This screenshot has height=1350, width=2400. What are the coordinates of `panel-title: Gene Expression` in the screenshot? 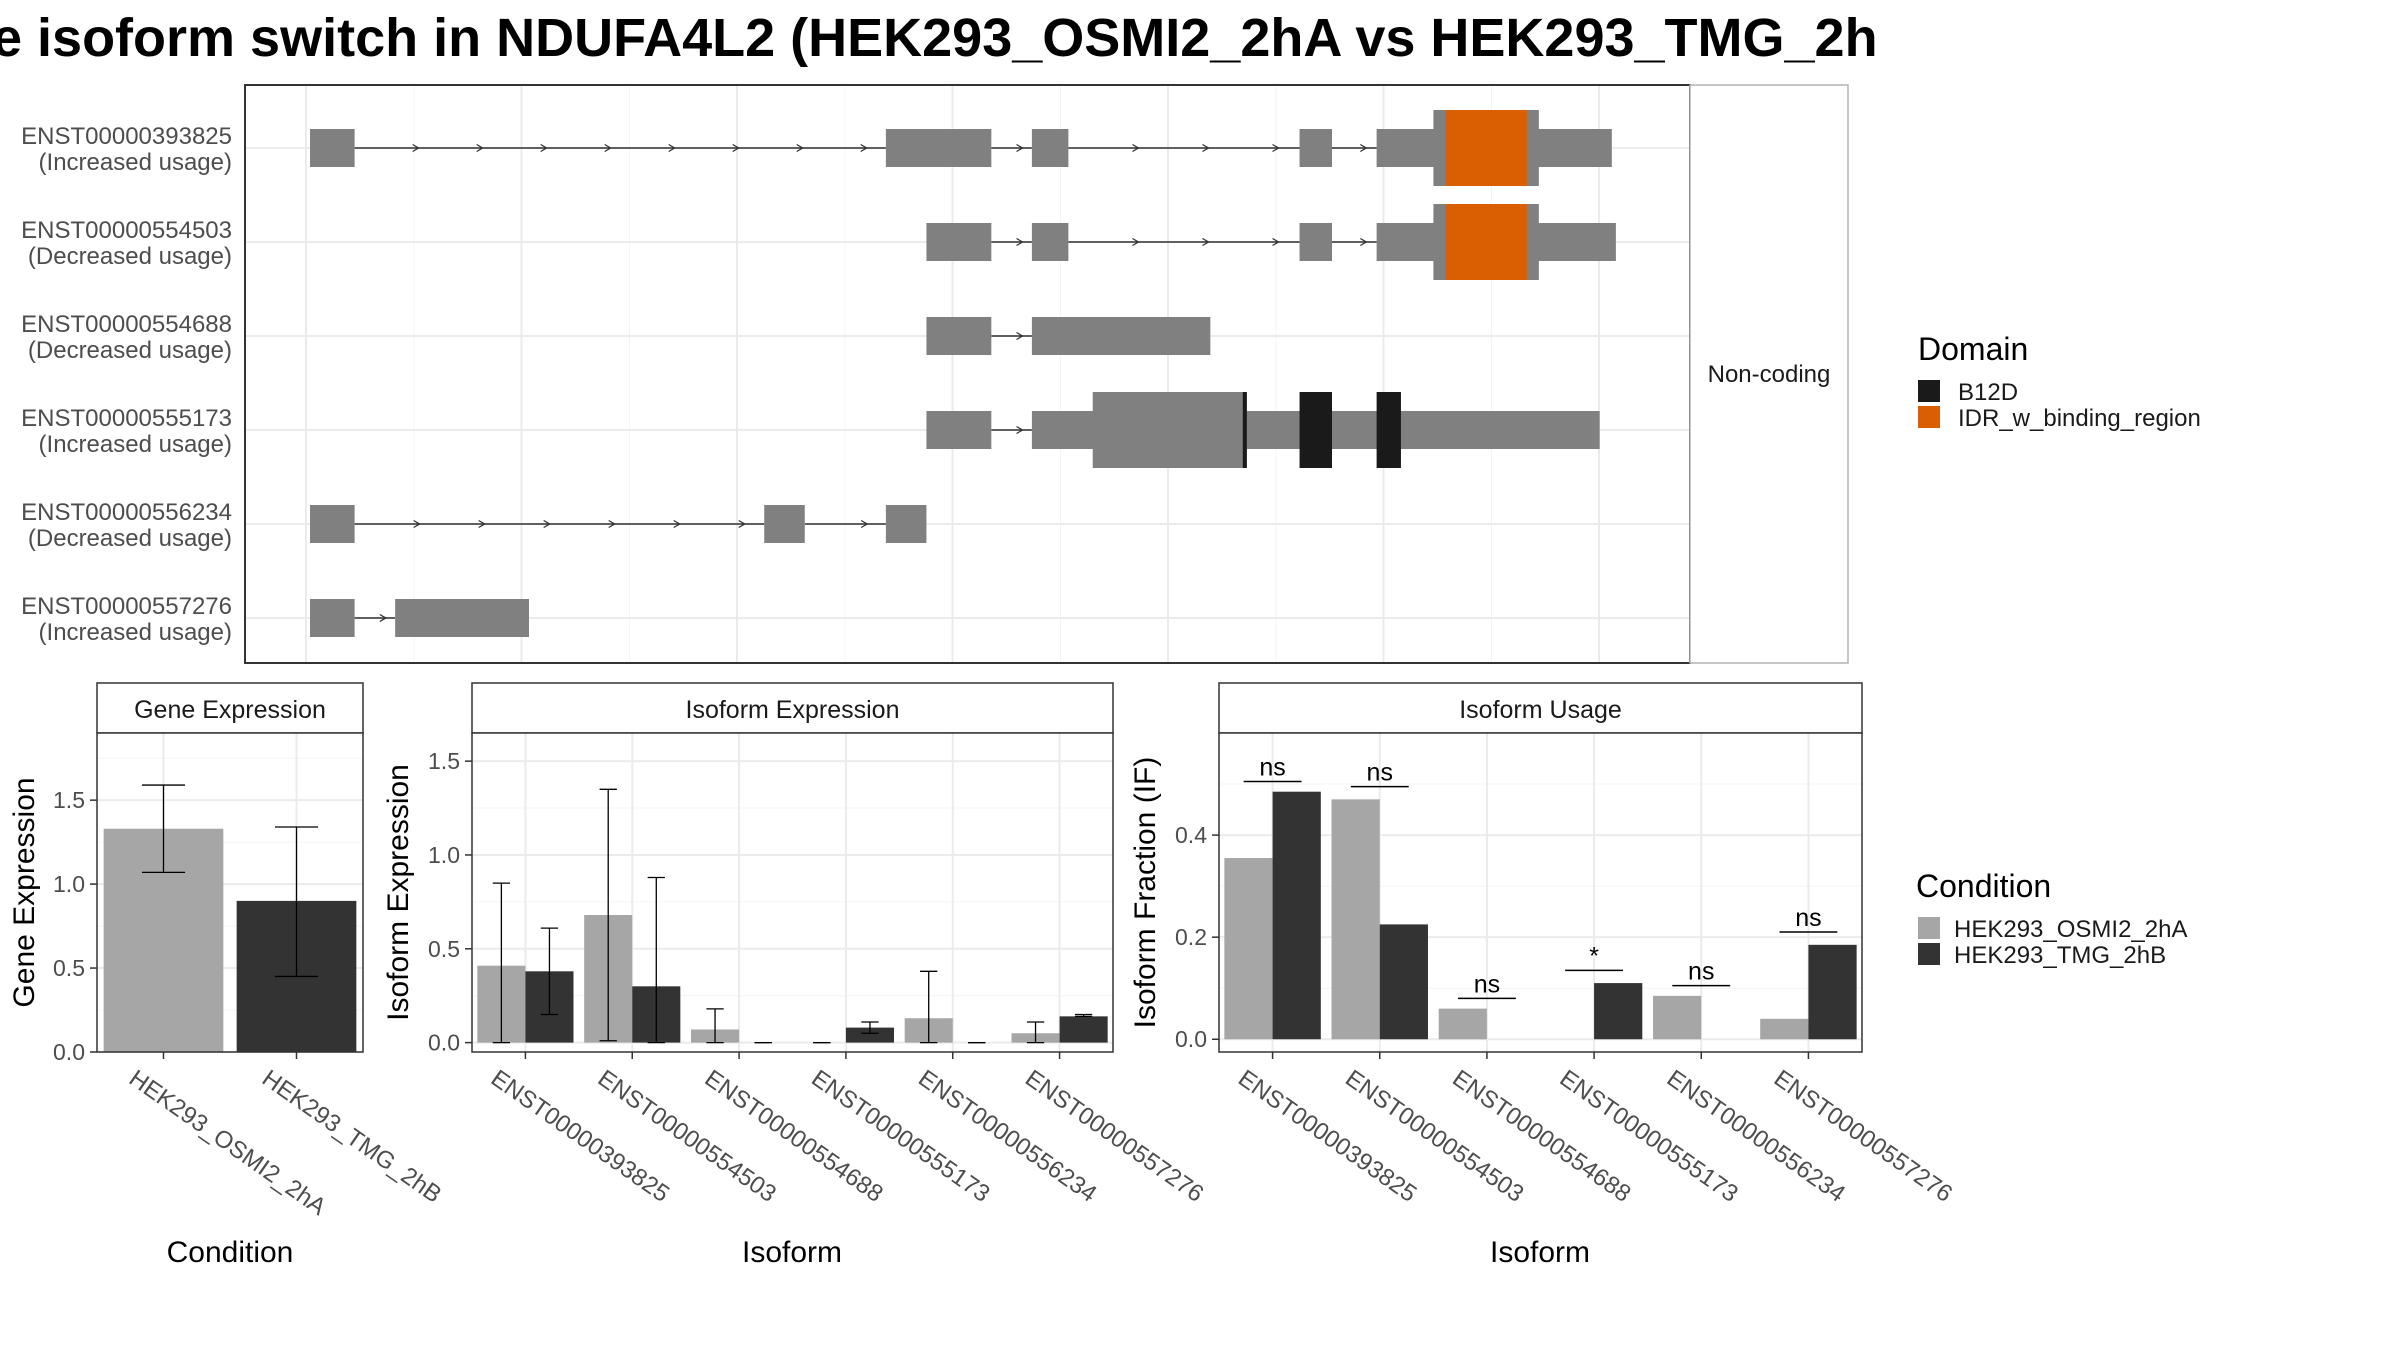 It's located at (230, 710).